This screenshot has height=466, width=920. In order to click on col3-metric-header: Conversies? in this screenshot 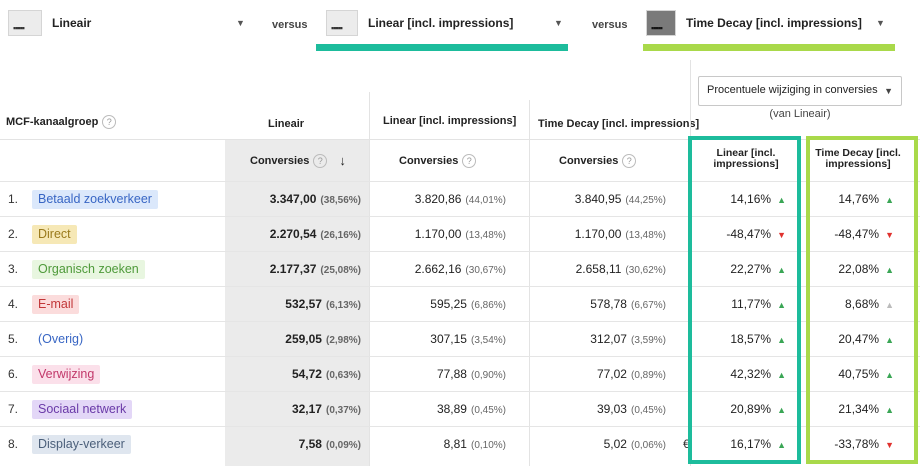, I will do `click(598, 160)`.